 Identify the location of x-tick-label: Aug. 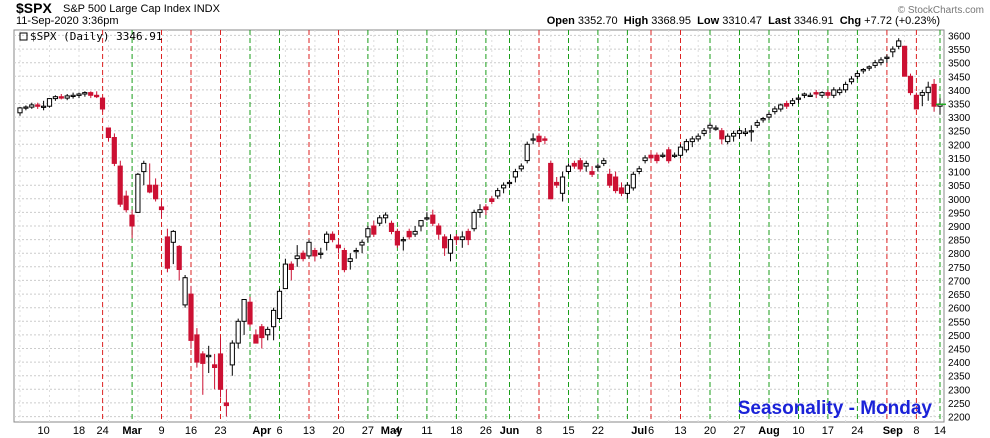
(768, 431).